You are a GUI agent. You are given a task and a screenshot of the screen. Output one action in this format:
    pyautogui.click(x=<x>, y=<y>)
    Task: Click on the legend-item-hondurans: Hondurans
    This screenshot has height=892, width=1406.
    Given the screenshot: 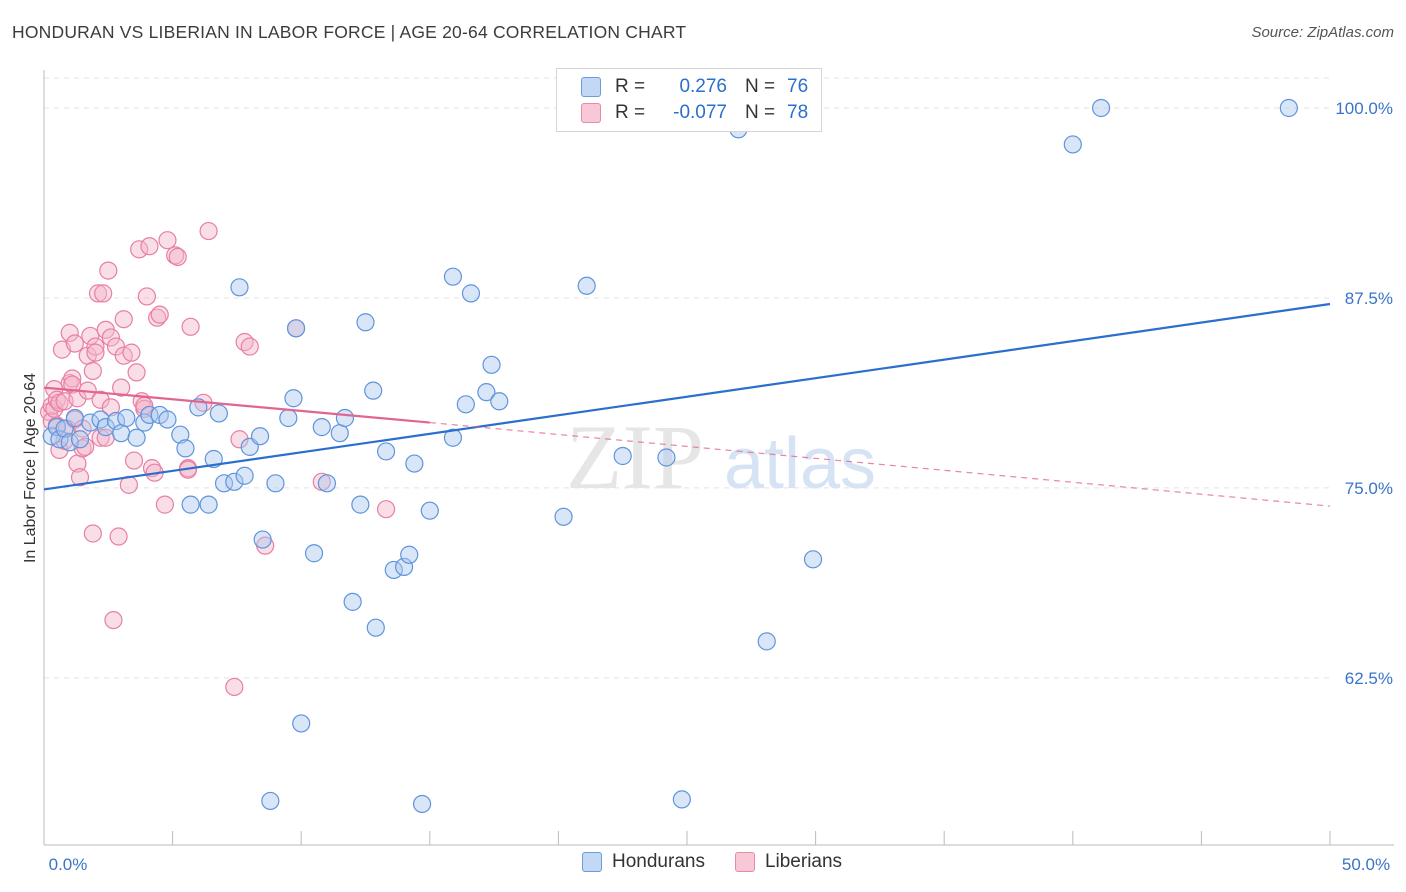 What is the action you would take?
    pyautogui.click(x=643, y=862)
    